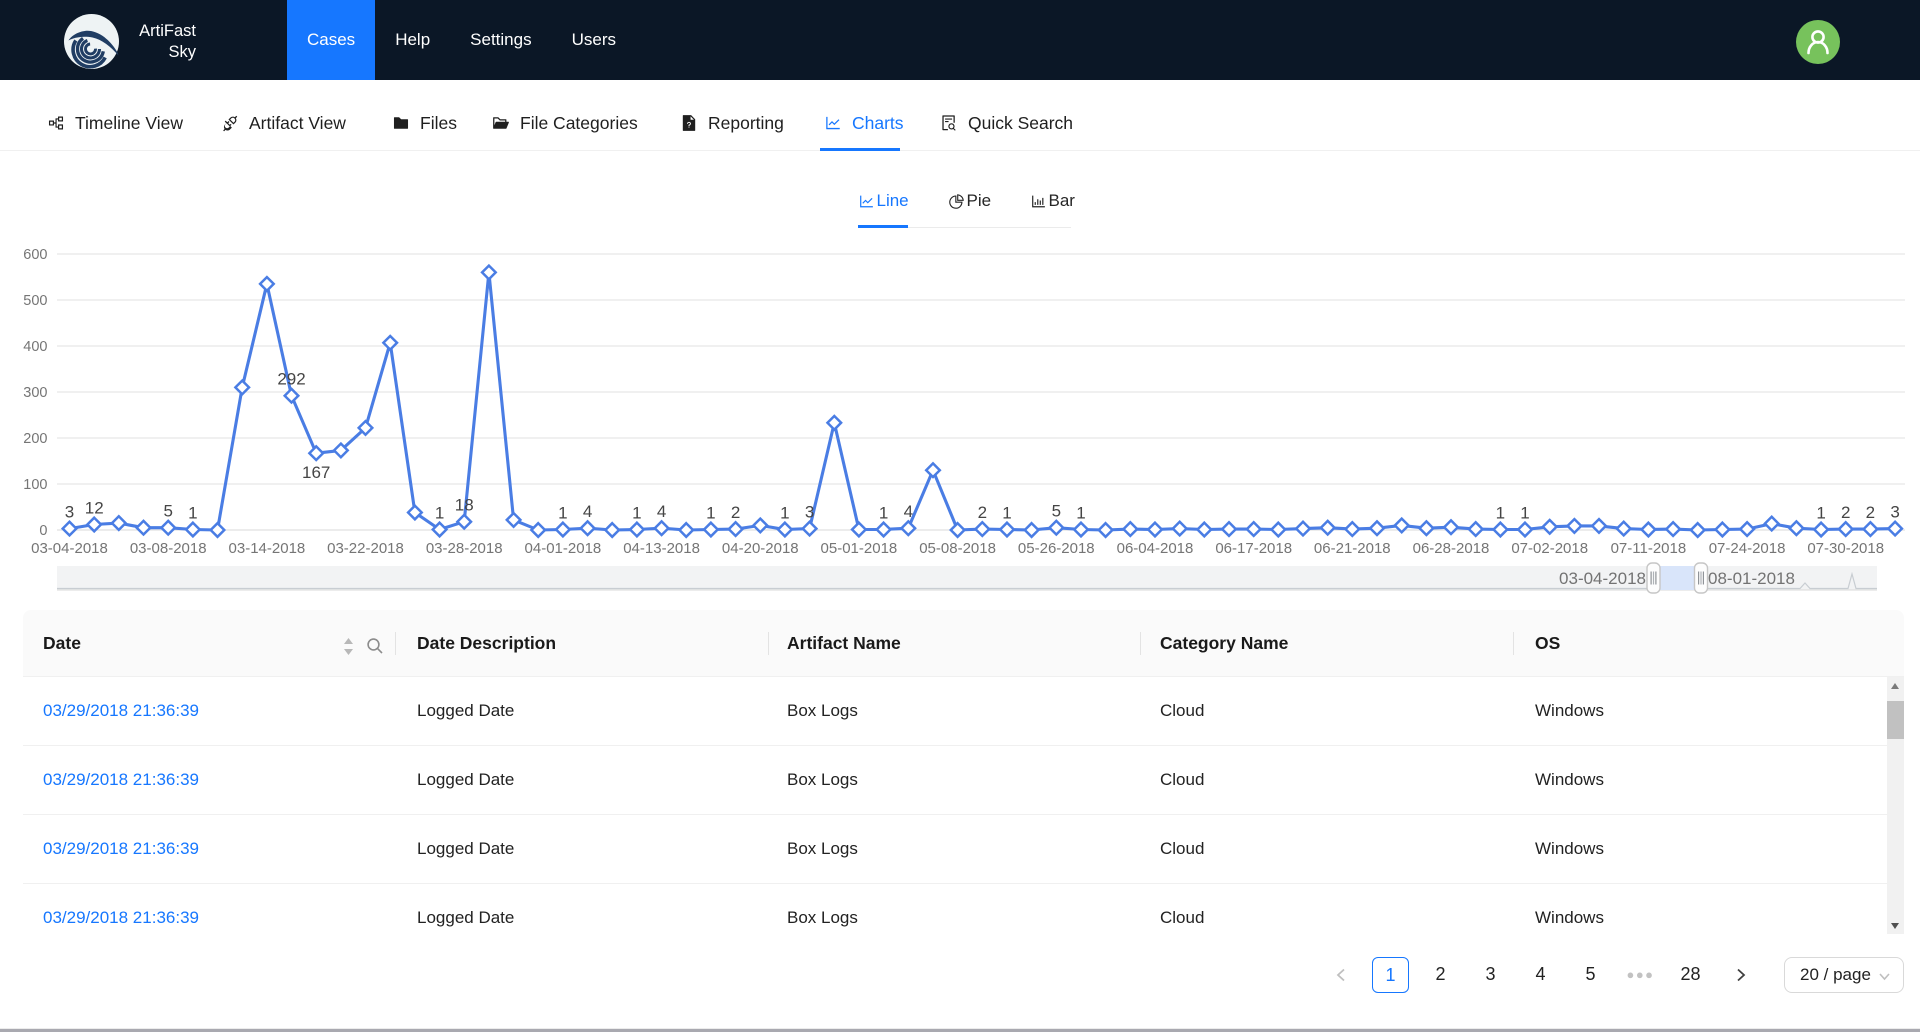 The height and width of the screenshot is (1032, 1920). What do you see at coordinates (1451, 548) in the screenshot?
I see `svg-text: 06-28-2018` at bounding box center [1451, 548].